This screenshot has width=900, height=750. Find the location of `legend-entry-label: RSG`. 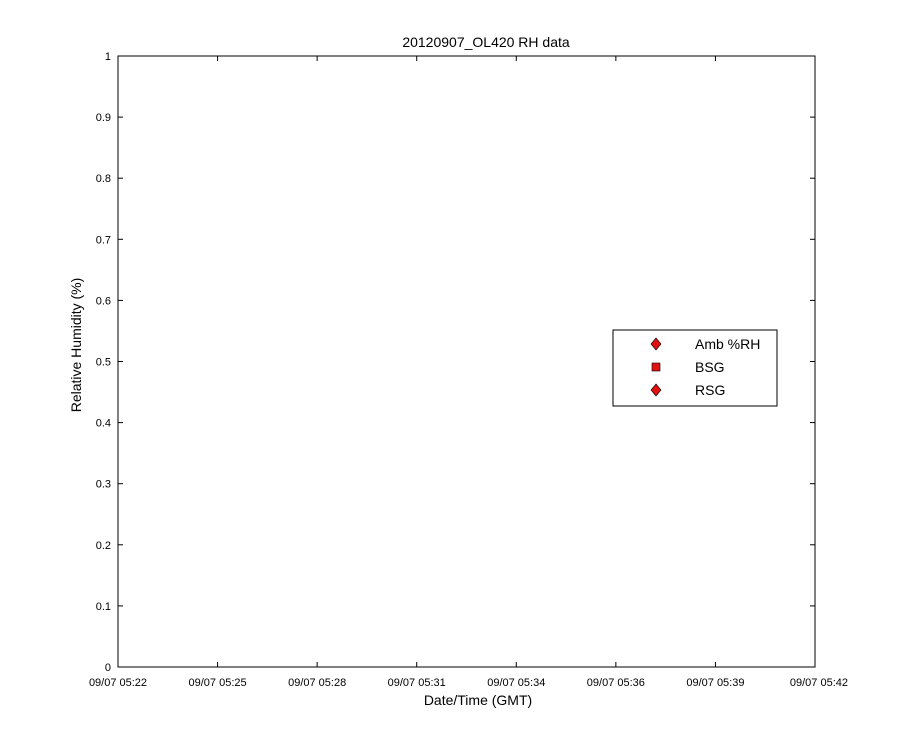

legend-entry-label: RSG is located at coordinates (710, 390).